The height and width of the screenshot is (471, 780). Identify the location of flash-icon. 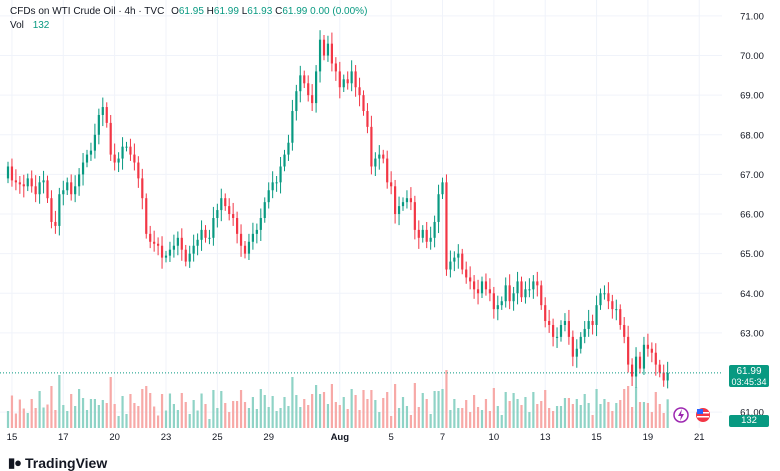
(681, 415).